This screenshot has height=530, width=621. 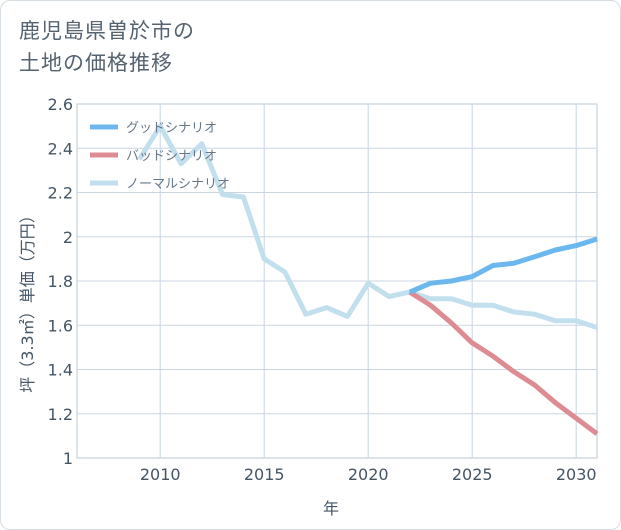 What do you see at coordinates (27, 299) in the screenshot?
I see `y-axis-label: 坪（3.3㎡）単価（万円）` at bounding box center [27, 299].